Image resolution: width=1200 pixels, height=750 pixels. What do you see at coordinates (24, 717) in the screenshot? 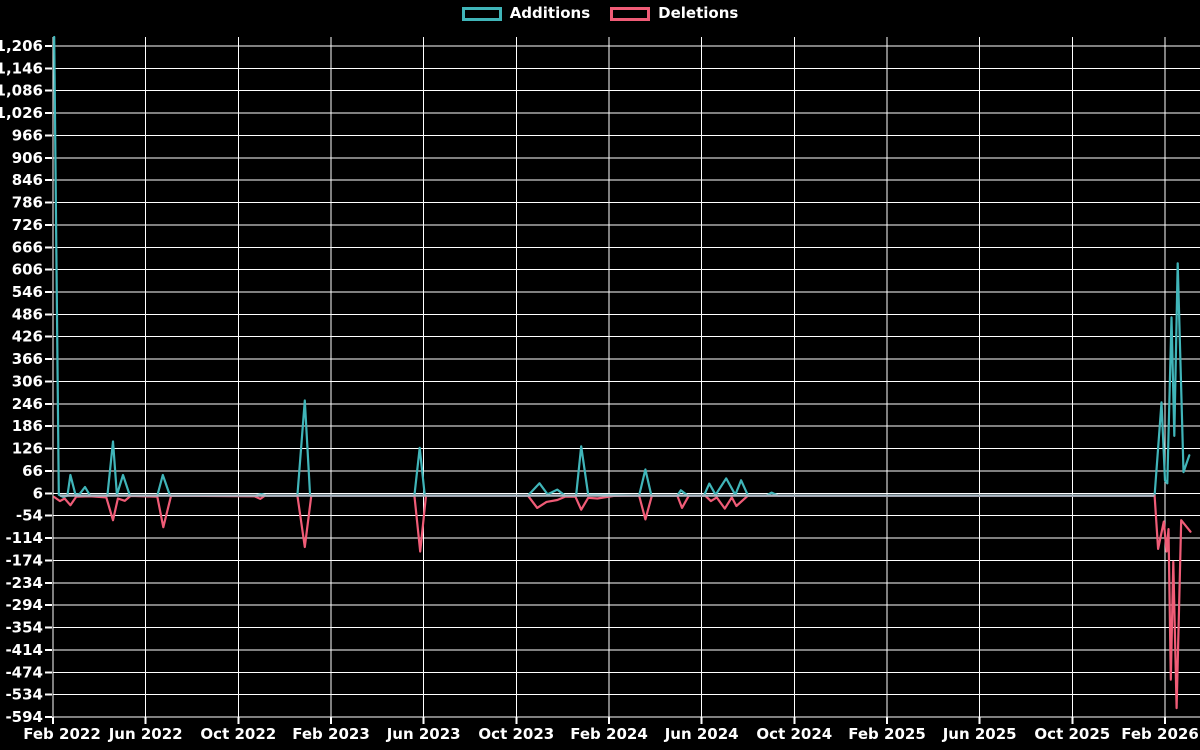
I see `y-tick-label: -594` at bounding box center [24, 717].